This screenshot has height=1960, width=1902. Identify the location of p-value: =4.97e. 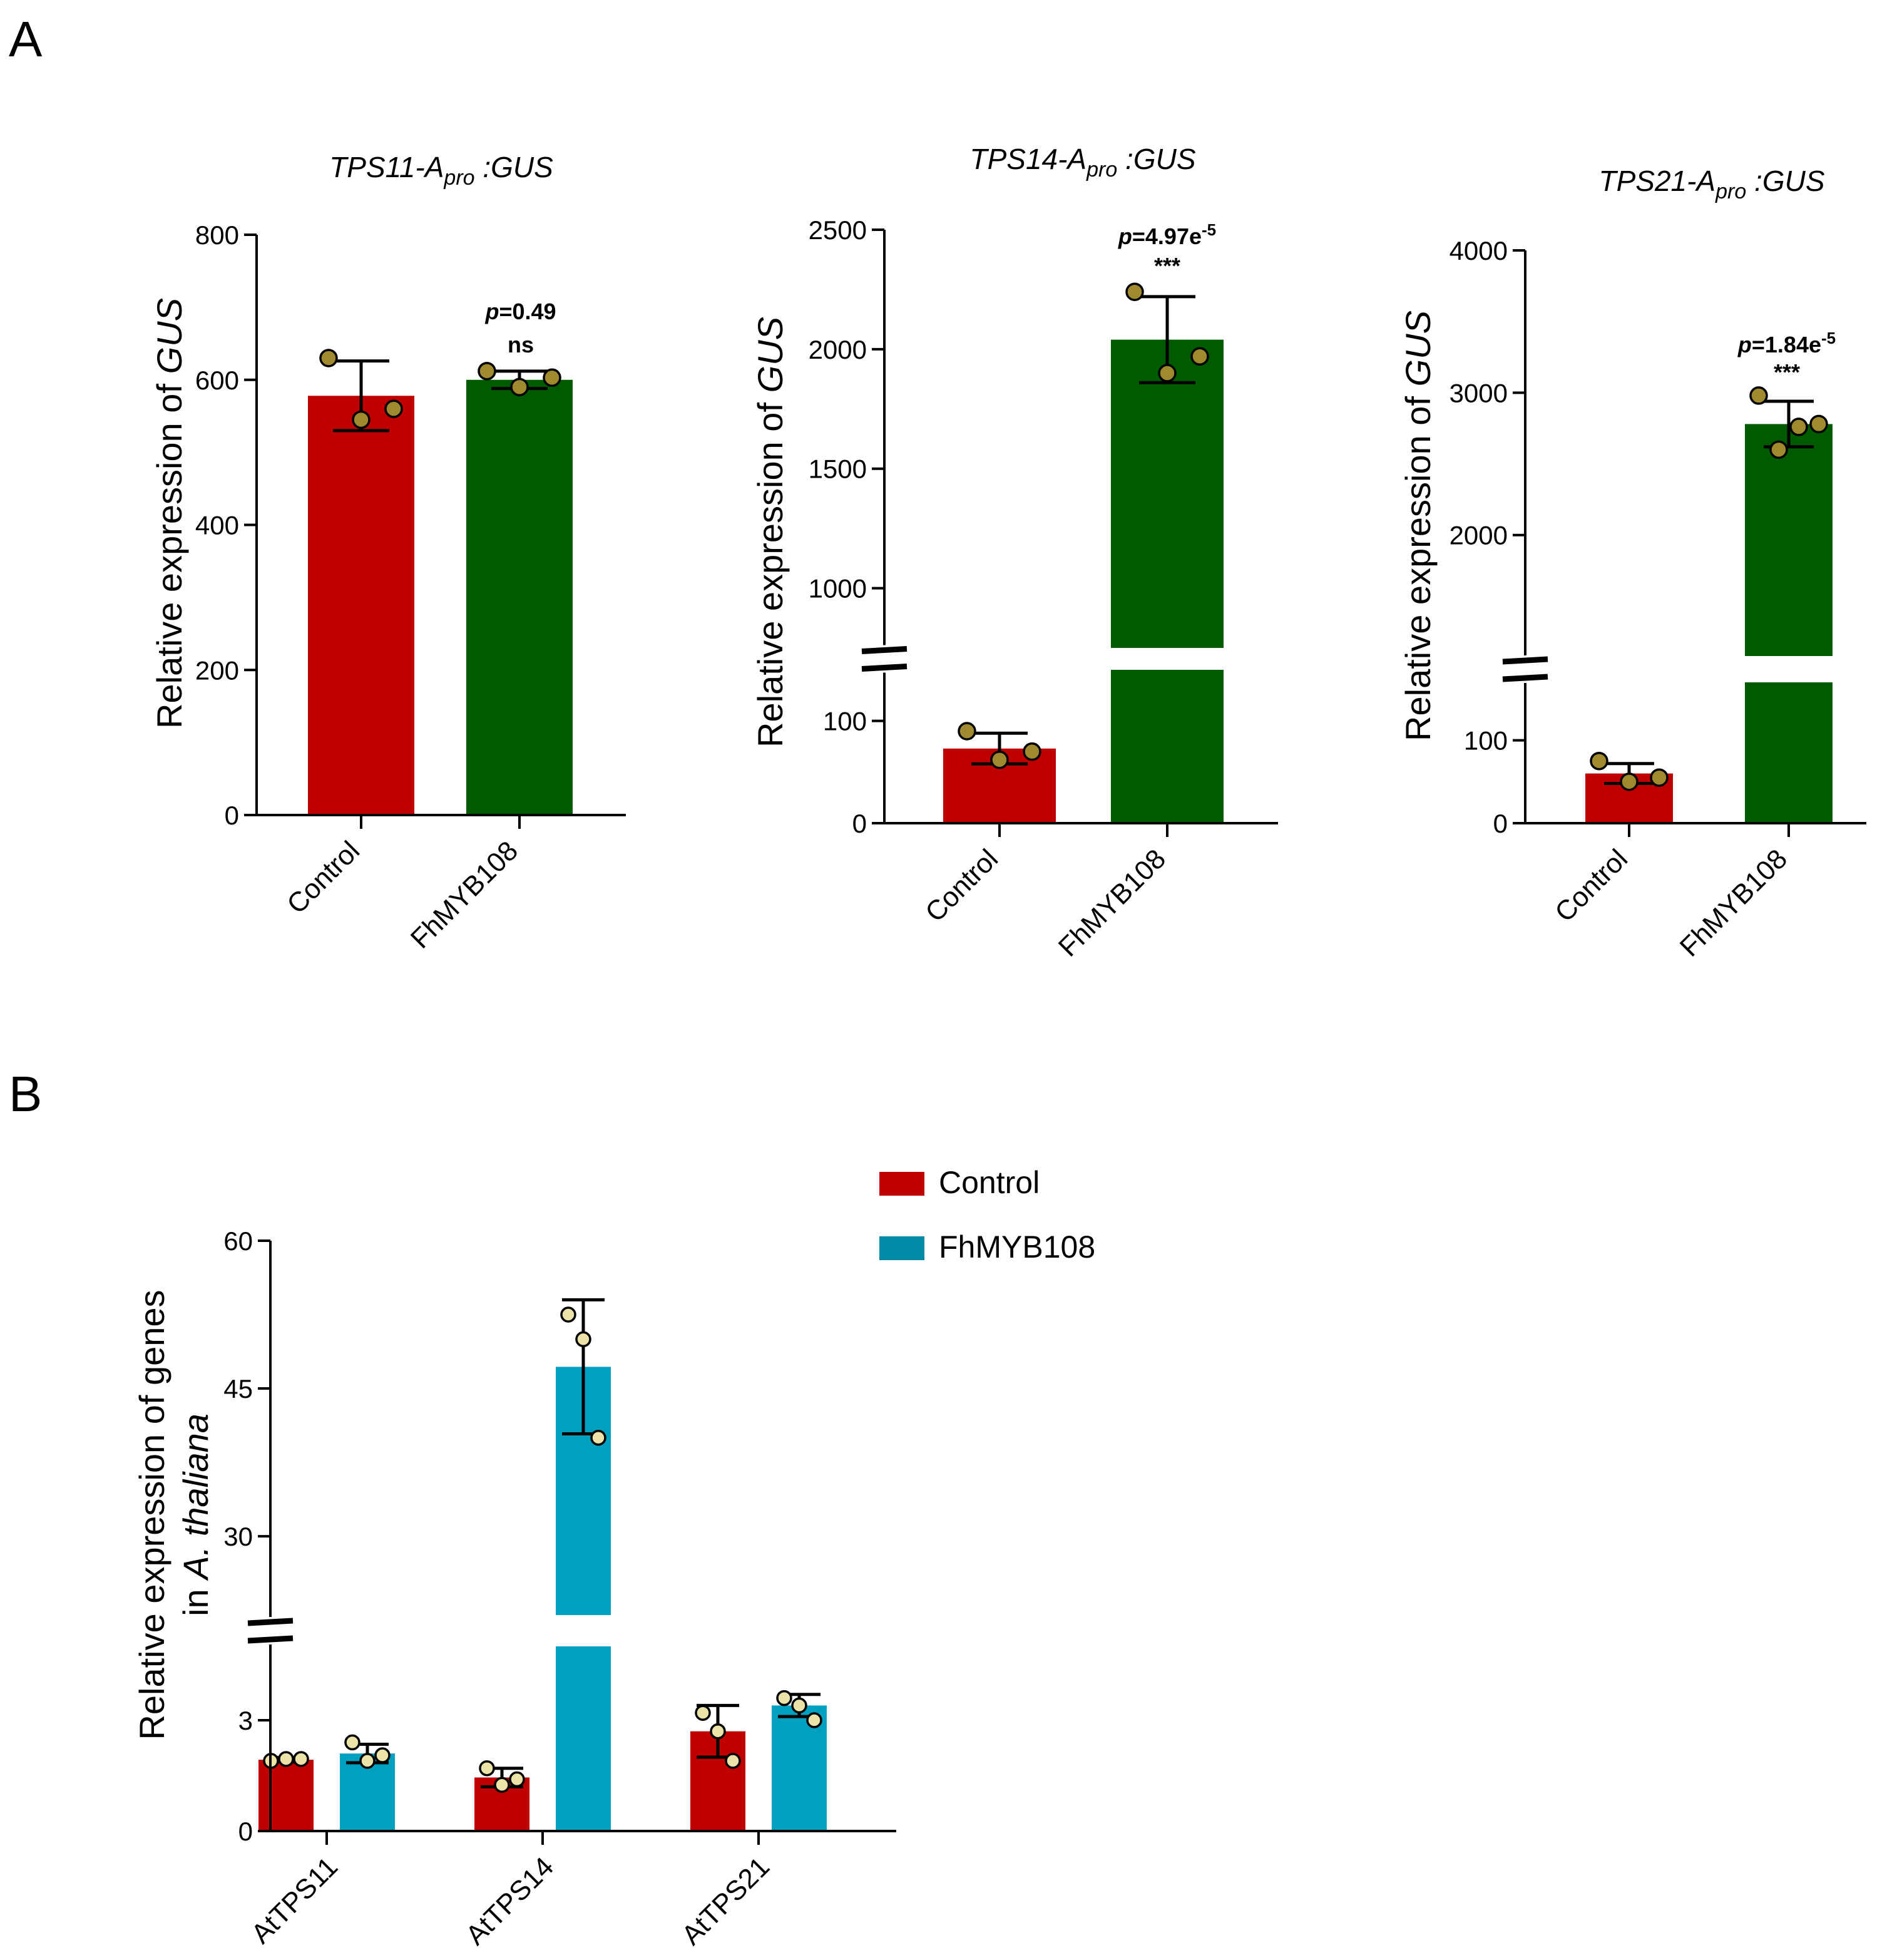
(1167, 236).